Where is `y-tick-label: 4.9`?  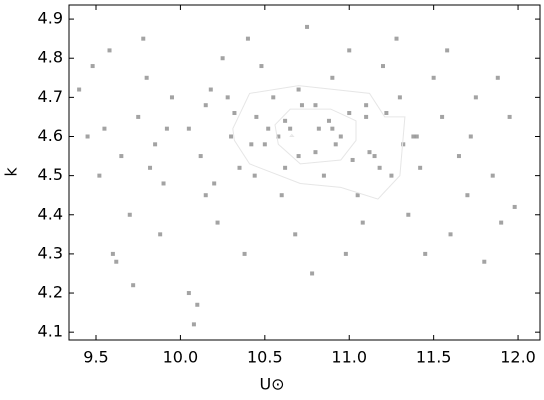 y-tick-label: 4.9 is located at coordinates (50, 18).